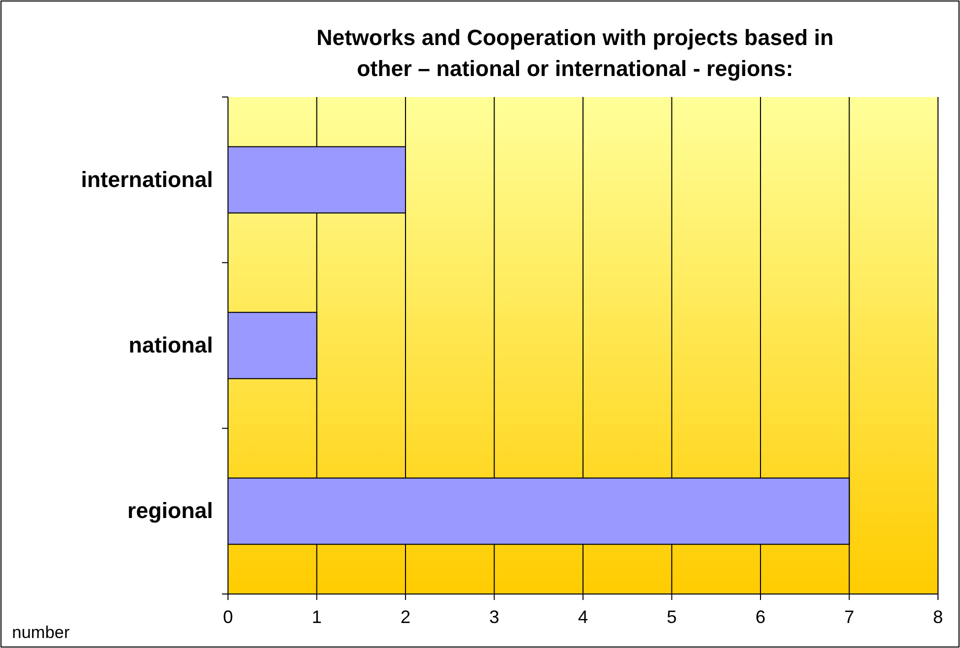  What do you see at coordinates (41, 632) in the screenshot?
I see `x-axis-title: number` at bounding box center [41, 632].